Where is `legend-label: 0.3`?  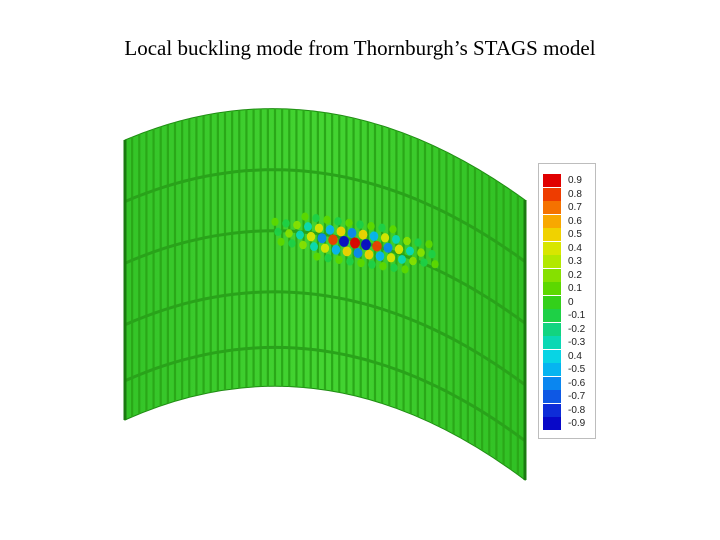 legend-label: 0.3 is located at coordinates (575, 261).